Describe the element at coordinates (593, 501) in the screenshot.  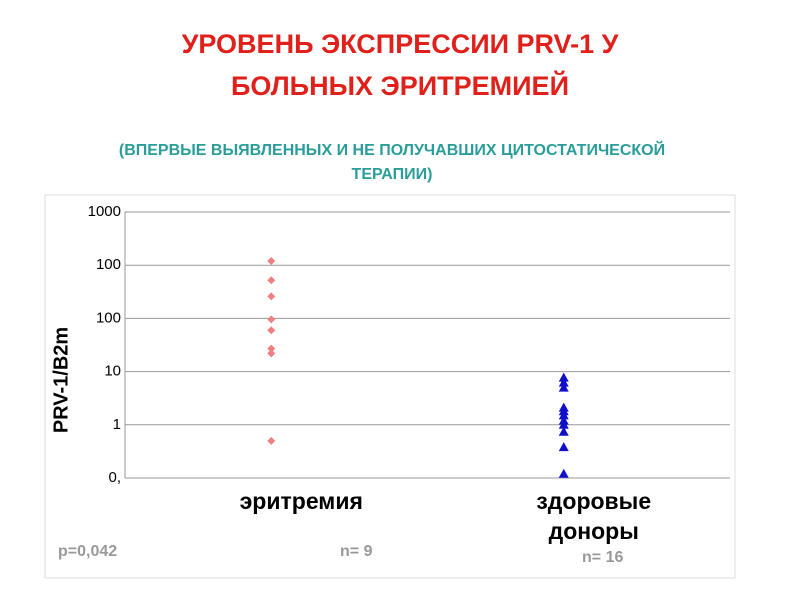
I see `x-tick-label: здоровые` at that location.